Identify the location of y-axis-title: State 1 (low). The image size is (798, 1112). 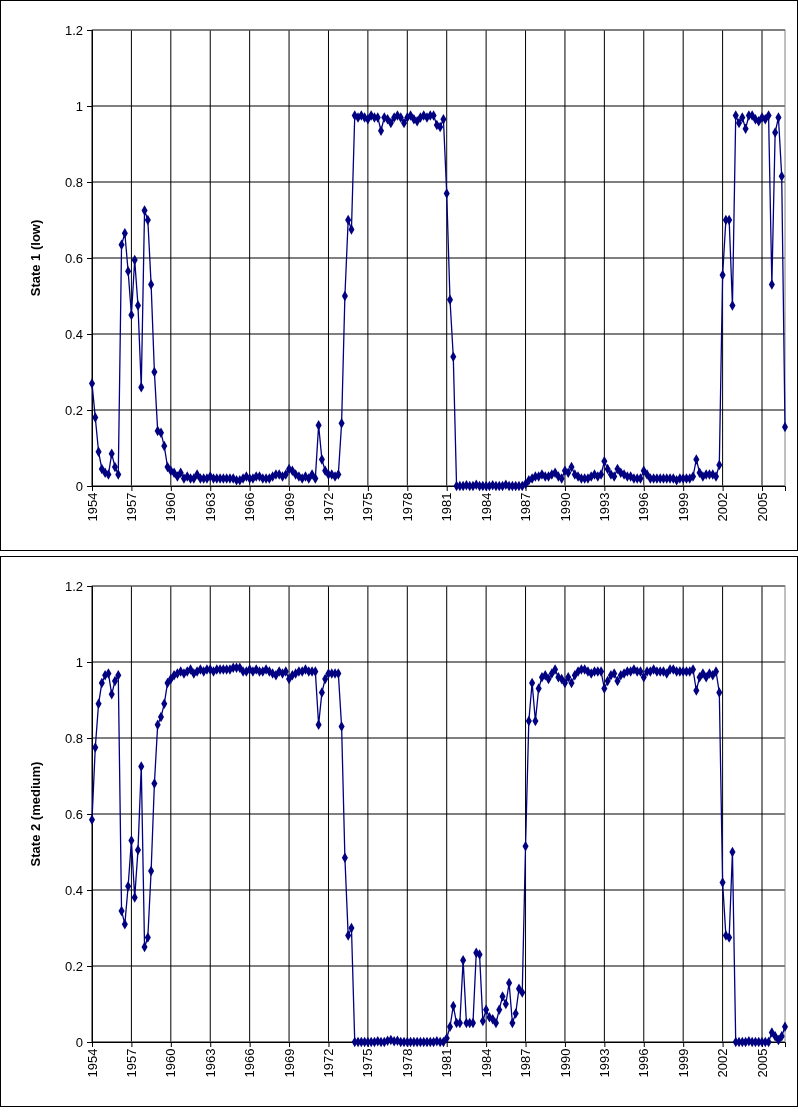
(35, 258).